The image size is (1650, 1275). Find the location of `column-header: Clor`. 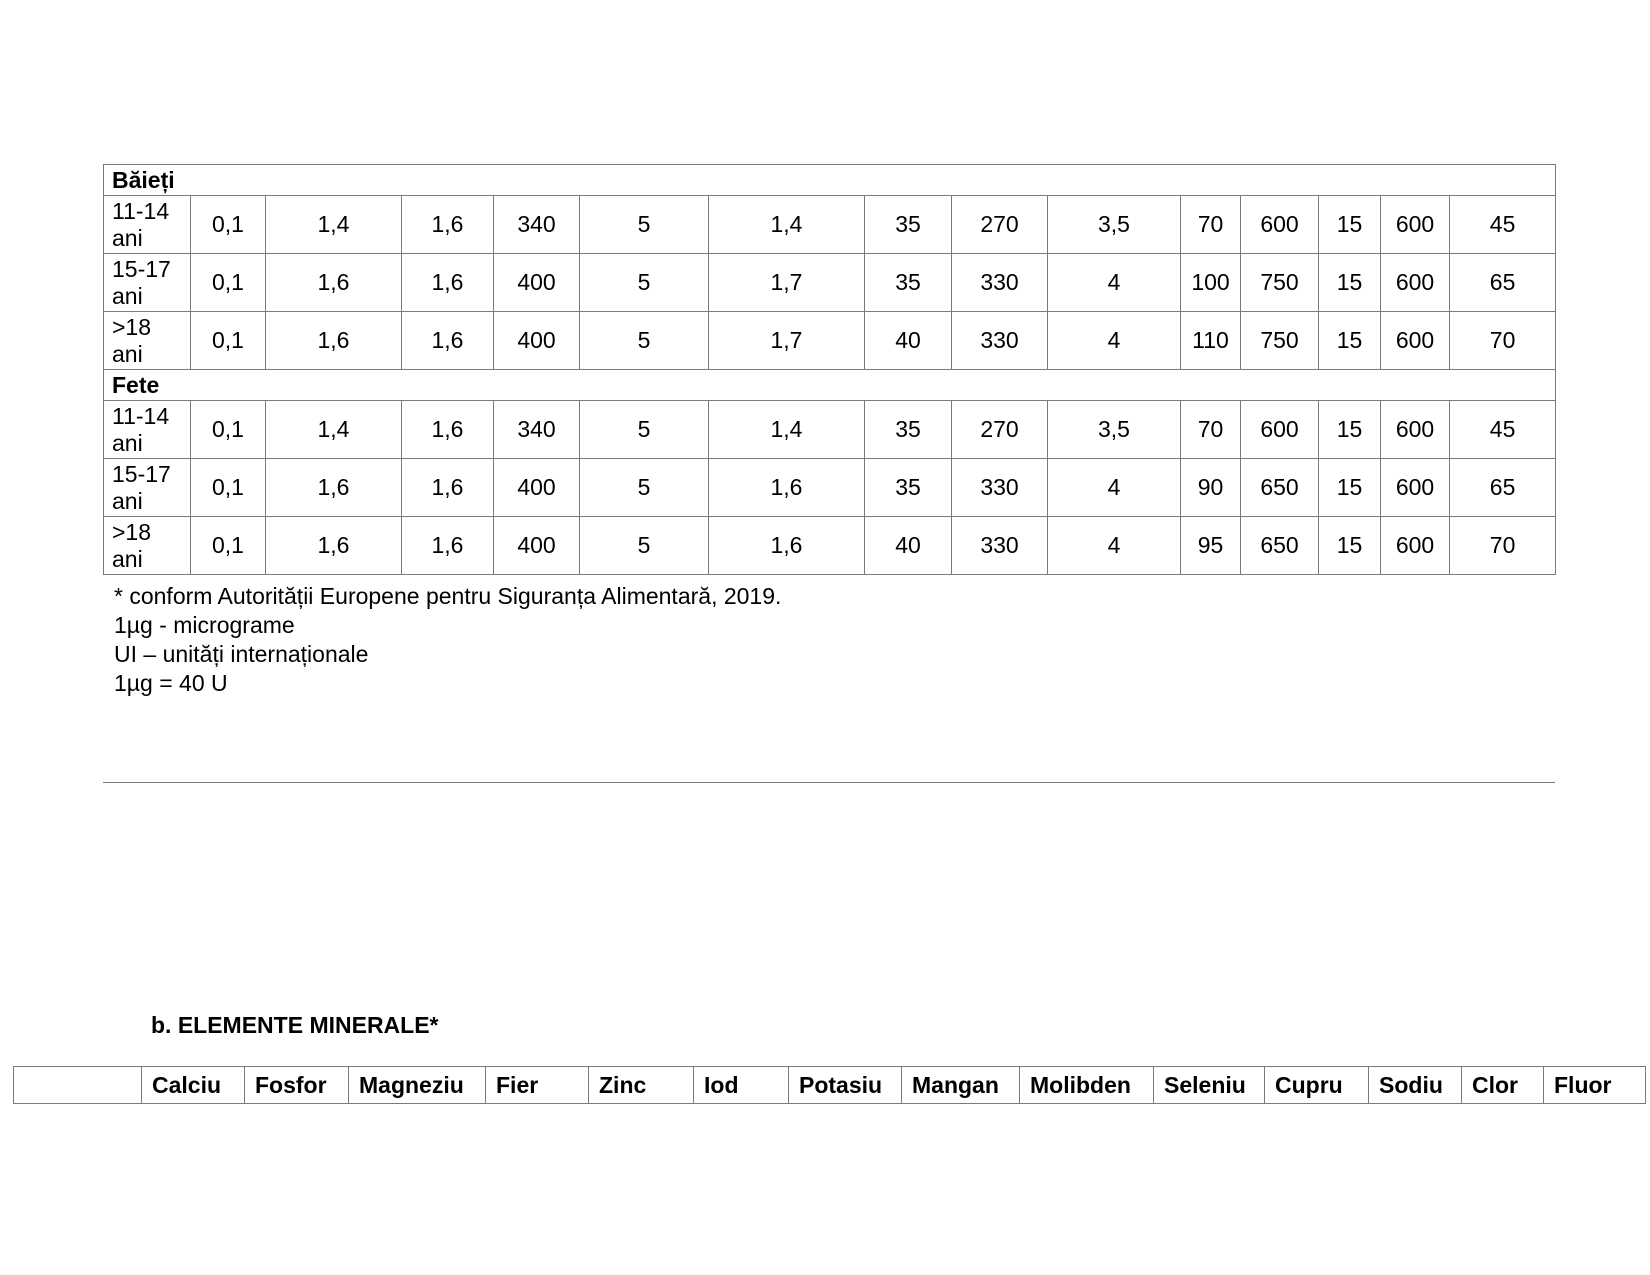

column-header: Clor is located at coordinates (1502, 1085).